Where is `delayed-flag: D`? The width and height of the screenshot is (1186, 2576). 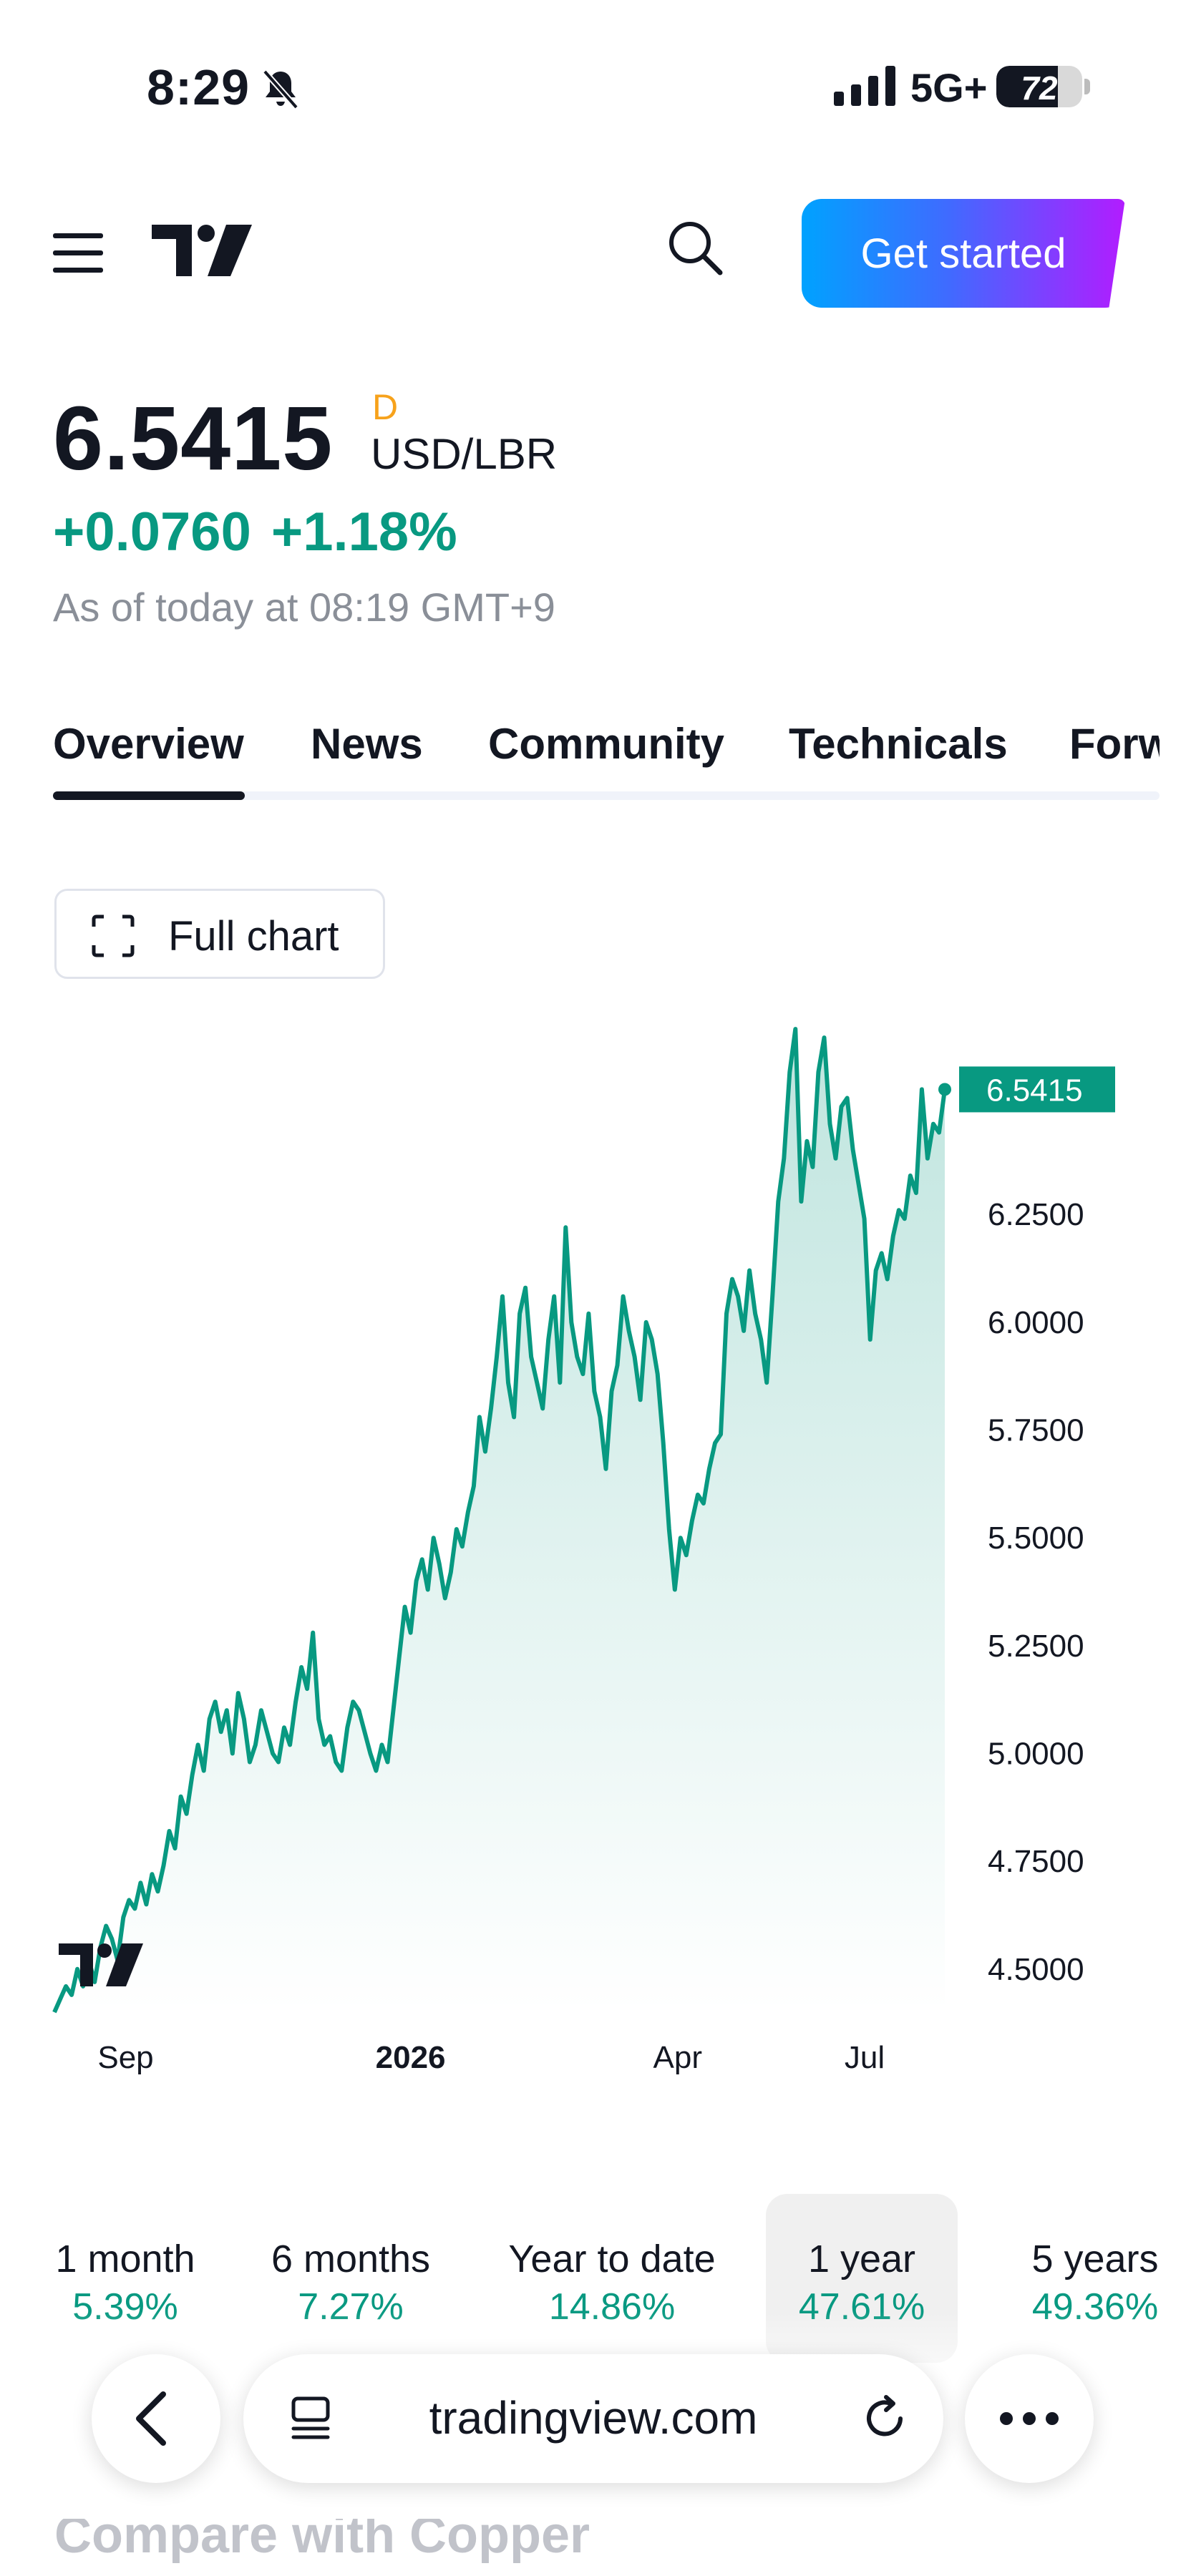
delayed-flag: D is located at coordinates (385, 407).